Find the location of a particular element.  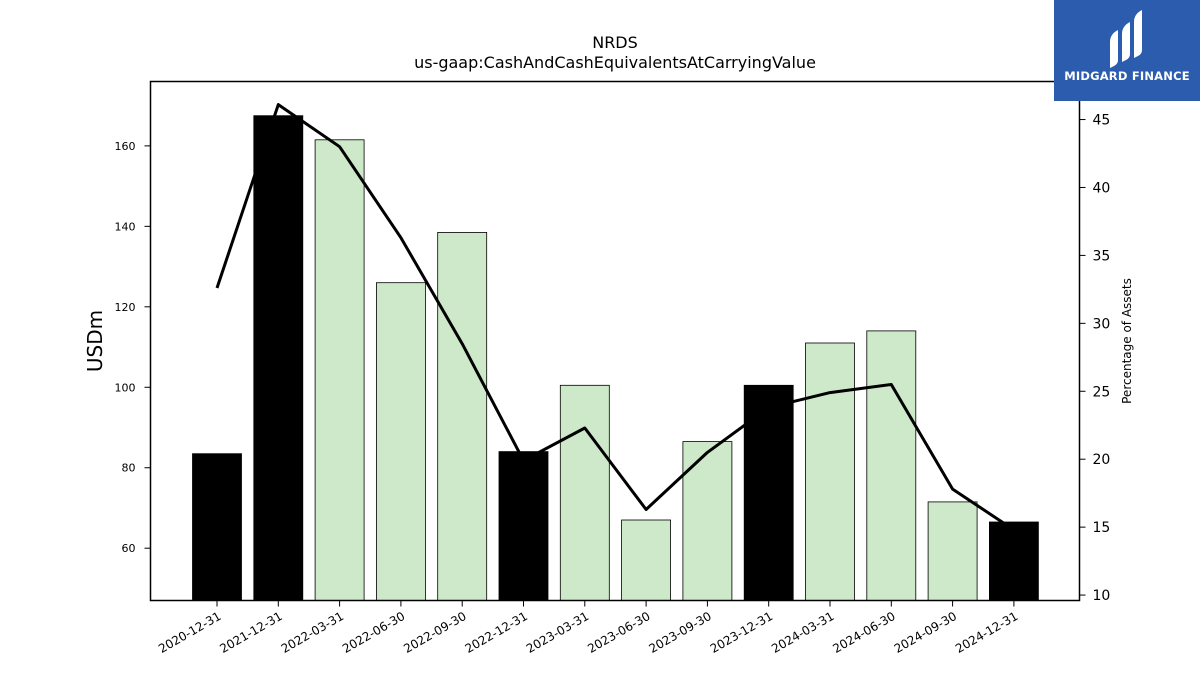

x-tick-label: 2022-03-31 is located at coordinates (312, 632).